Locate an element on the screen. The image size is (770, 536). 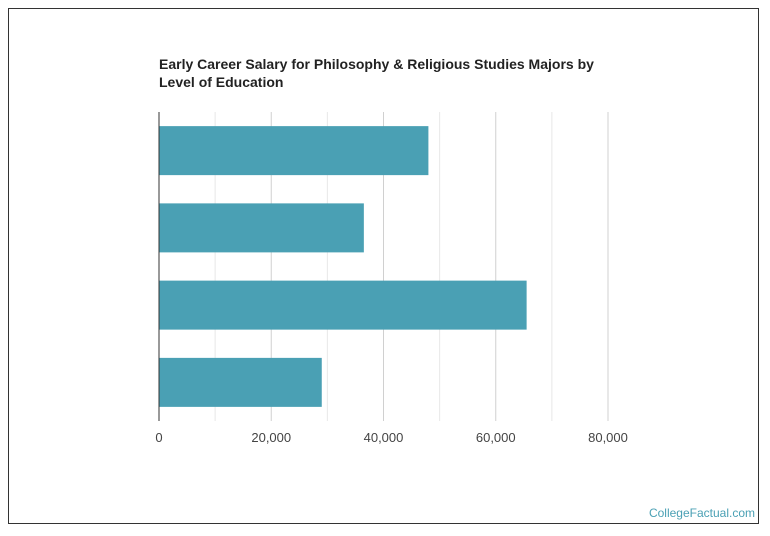
source-credit: CollegeFactual.com is located at coordinates (701, 513).